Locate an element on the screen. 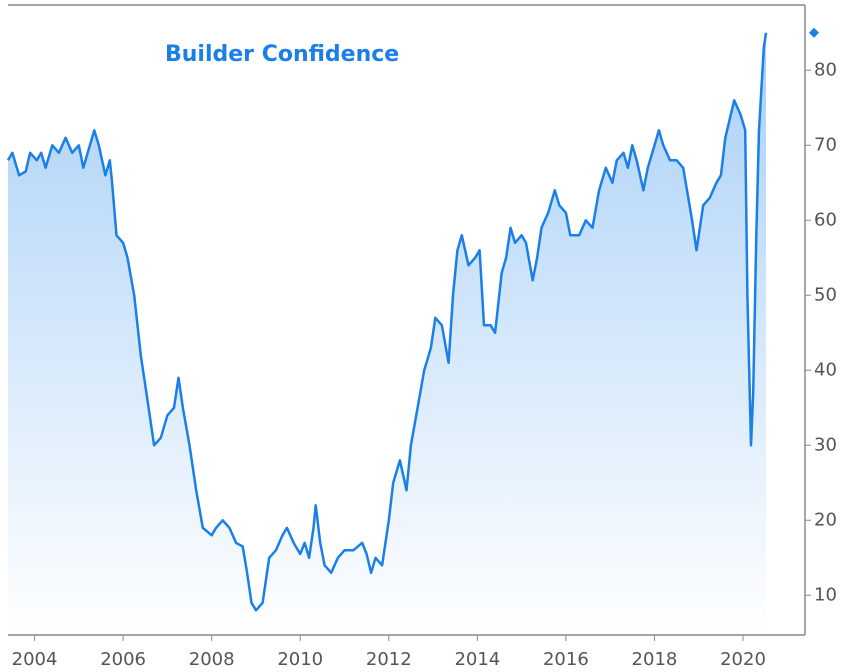 This screenshot has height=672, width=850. x-tick-label: 2020 is located at coordinates (743, 659).